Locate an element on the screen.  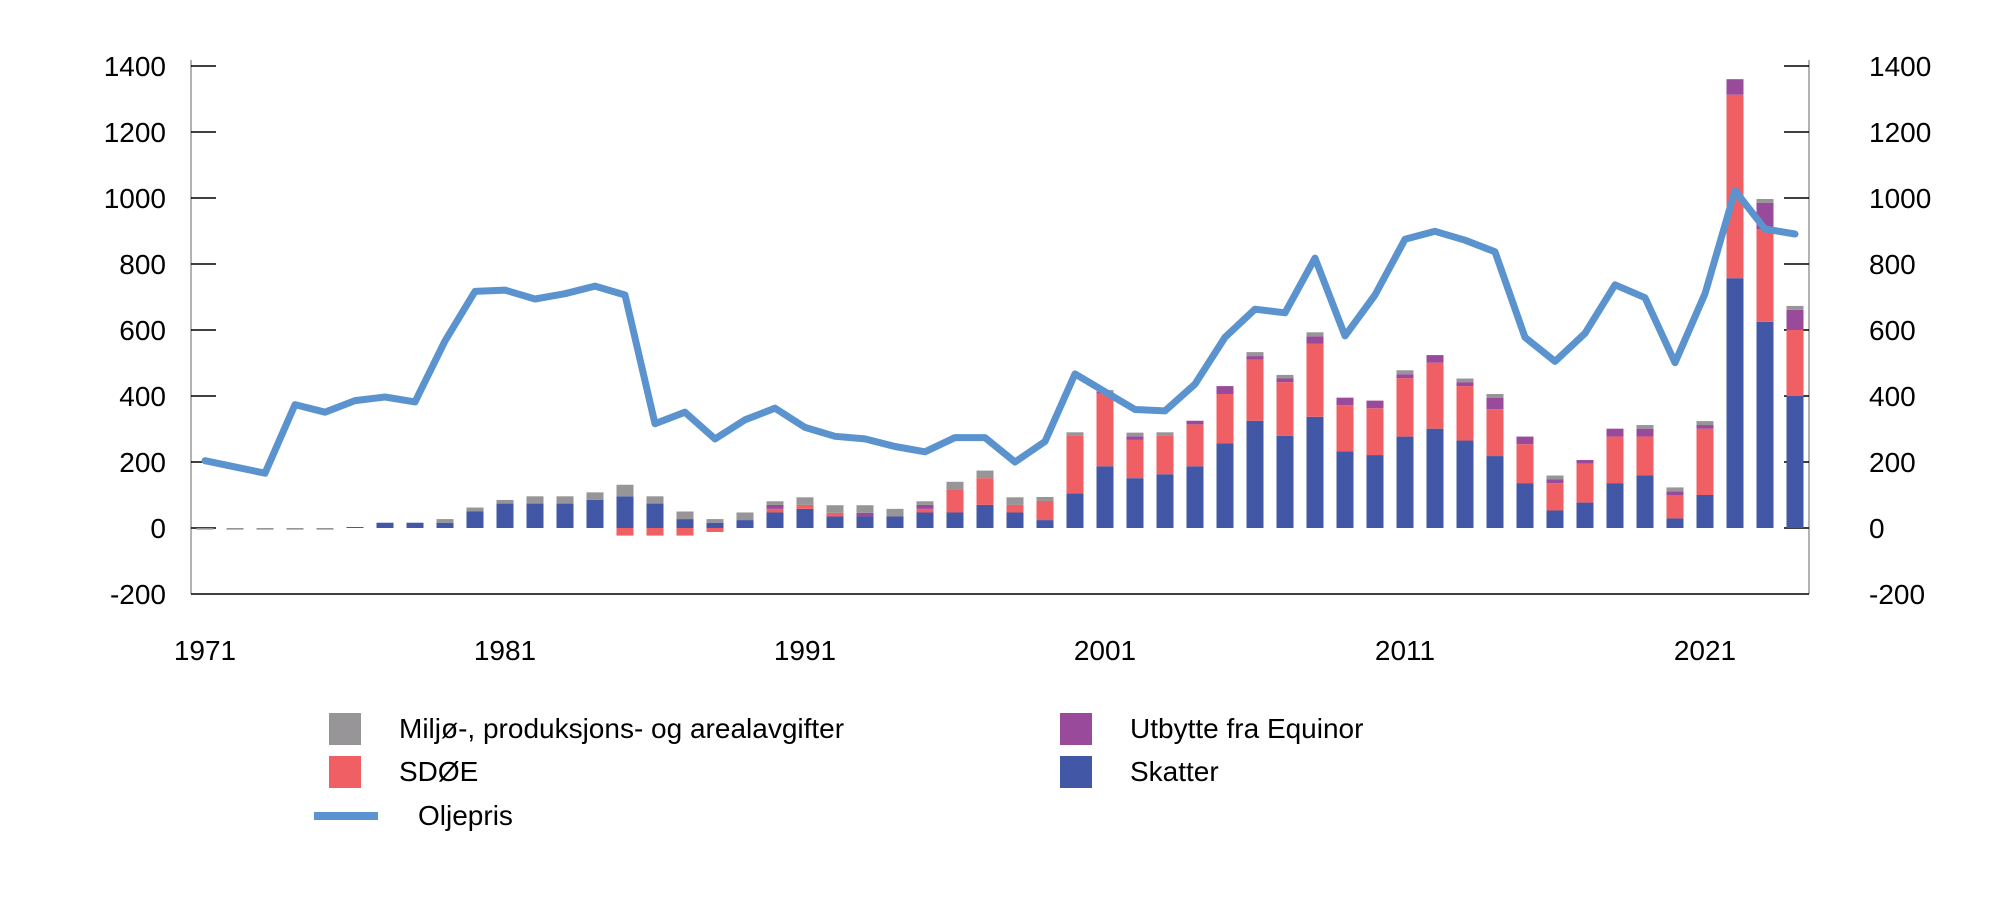
legend-label-oljepris: Oljepris is located at coordinates (465, 815).